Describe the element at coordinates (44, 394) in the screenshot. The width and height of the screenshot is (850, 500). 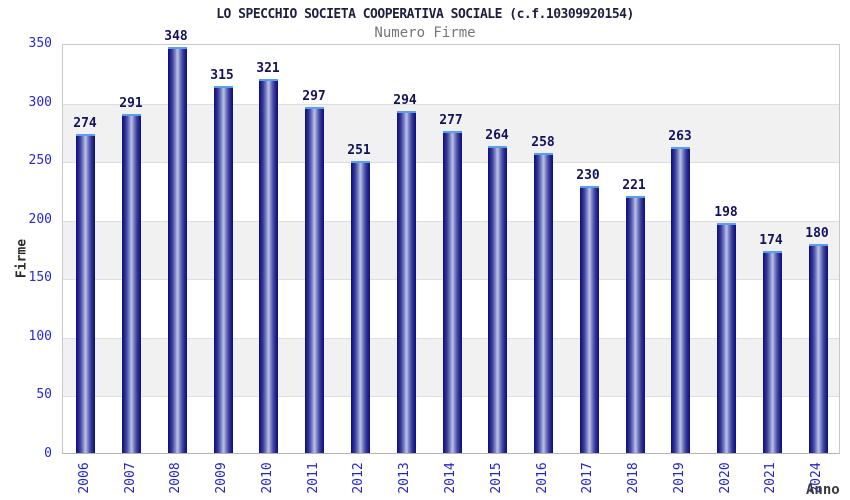
I see `y-tick-label: 50` at that location.